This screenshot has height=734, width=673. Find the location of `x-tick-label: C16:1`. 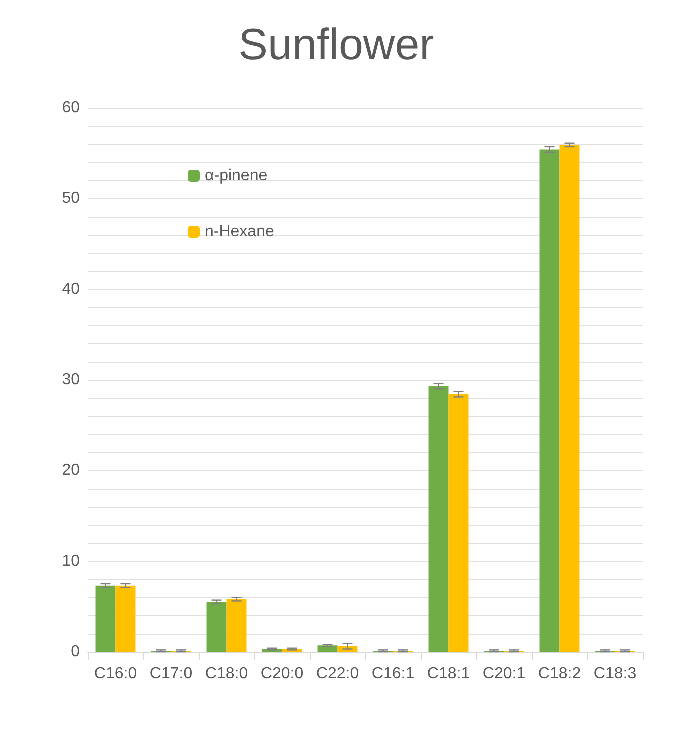

x-tick-label: C16:1 is located at coordinates (393, 674).